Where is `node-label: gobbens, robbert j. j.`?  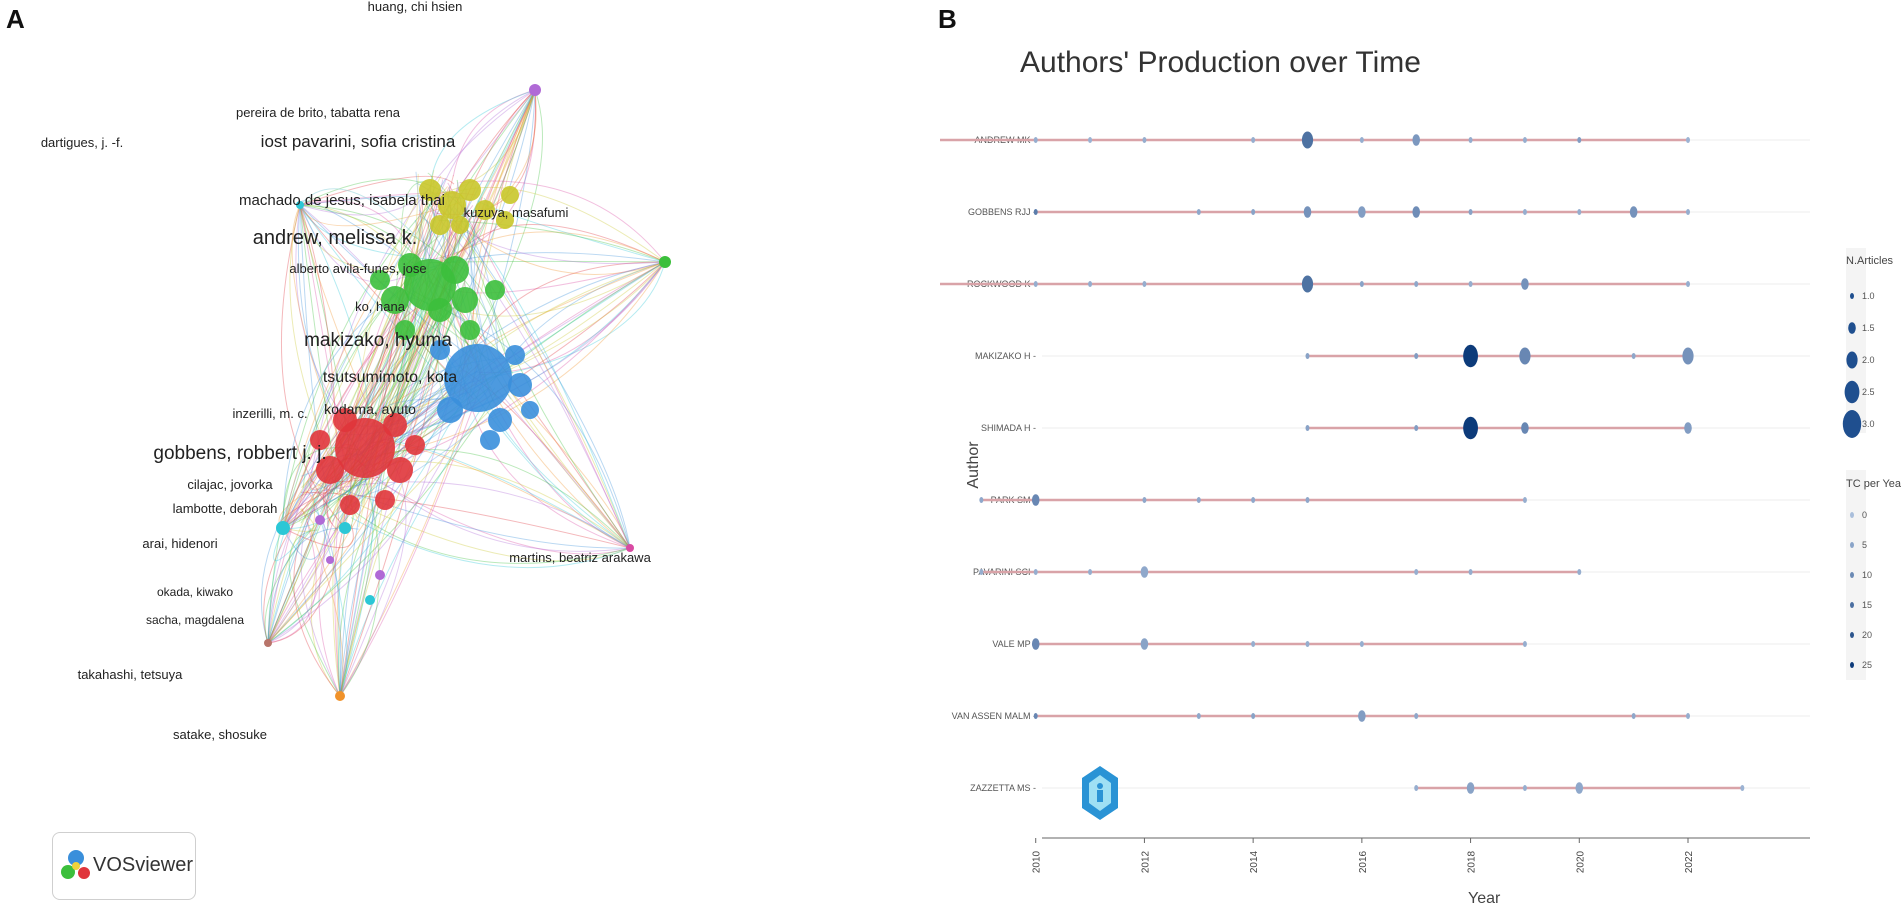 node-label: gobbens, robbert j. j. is located at coordinates (239, 453).